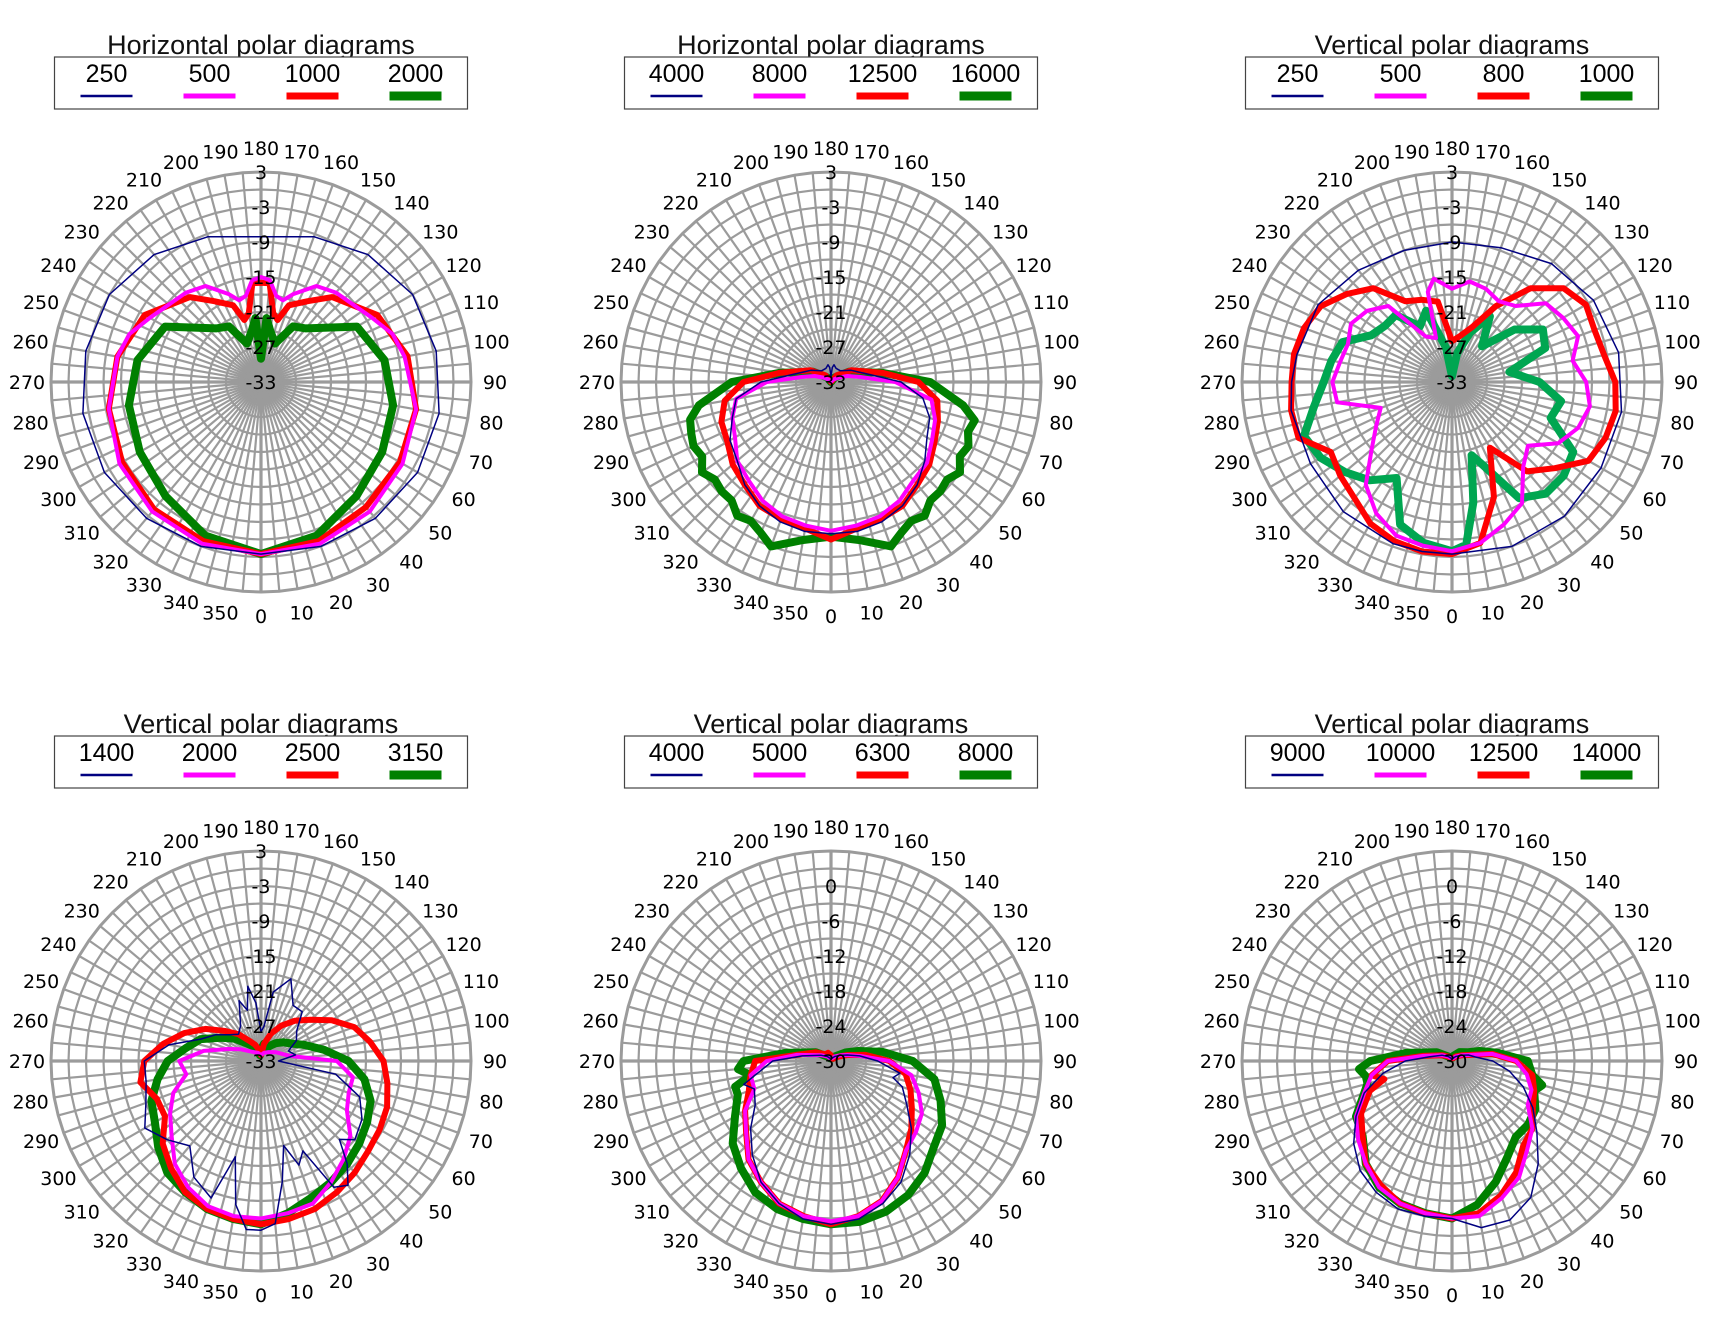 Image resolution: width=1718 pixels, height=1322 pixels. What do you see at coordinates (751, 163) in the screenshot?
I see `angle-tick-label: 200` at bounding box center [751, 163].